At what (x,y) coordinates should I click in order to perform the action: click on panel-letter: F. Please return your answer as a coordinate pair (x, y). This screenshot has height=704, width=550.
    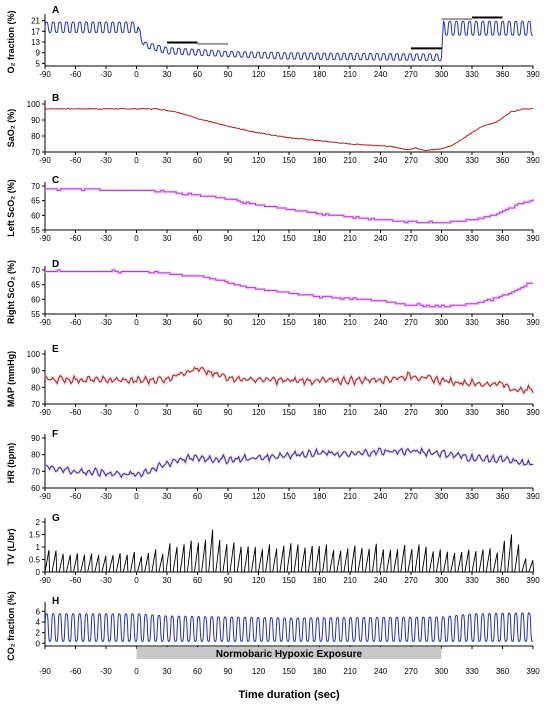
    Looking at the image, I should click on (55, 434).